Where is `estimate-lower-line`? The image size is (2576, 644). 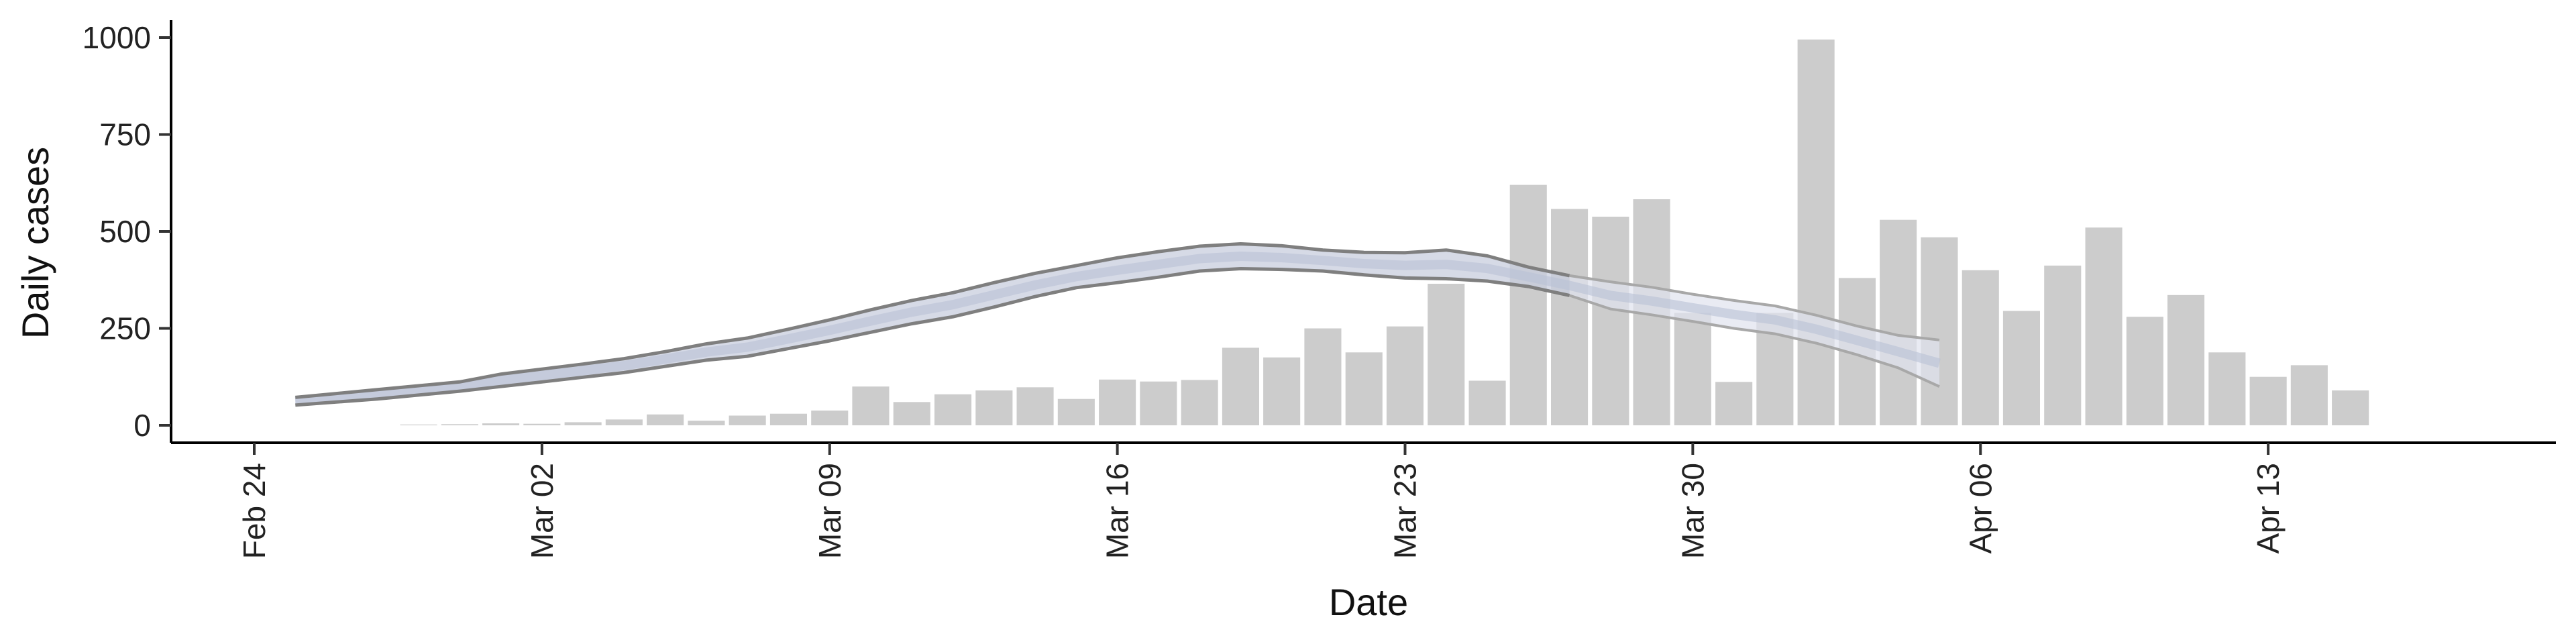
estimate-lower-line is located at coordinates (932, 336).